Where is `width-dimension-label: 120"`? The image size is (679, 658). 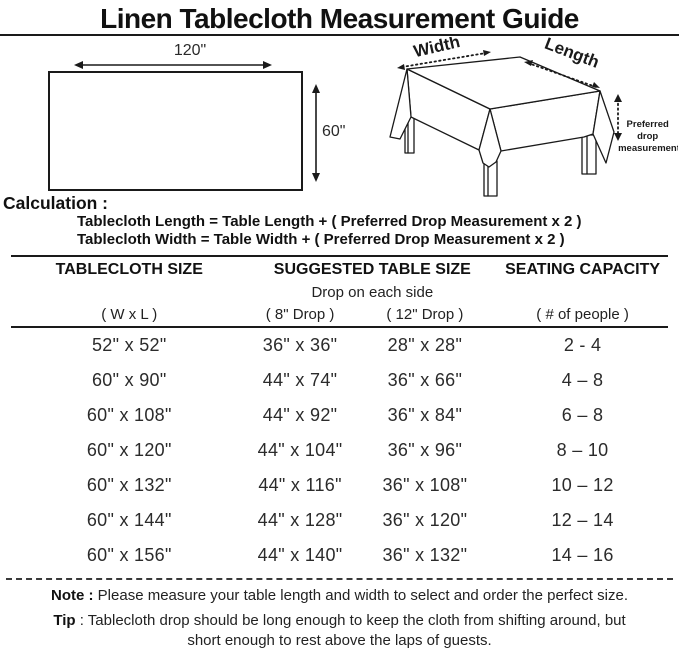
width-dimension-label: 120" is located at coordinates (190, 50).